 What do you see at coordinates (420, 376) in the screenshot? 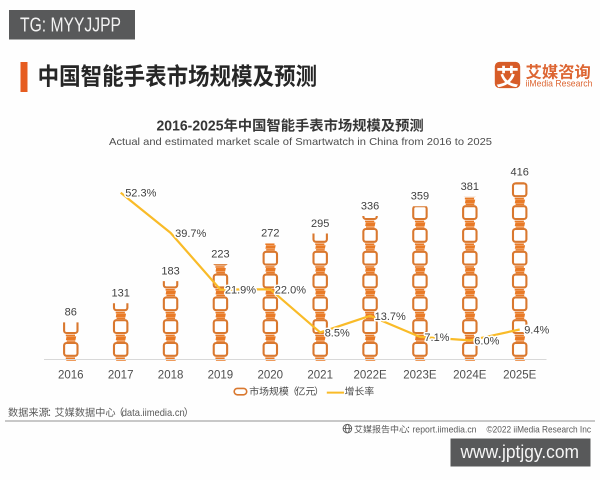
I see `svg-text: 2023E` at bounding box center [420, 376].